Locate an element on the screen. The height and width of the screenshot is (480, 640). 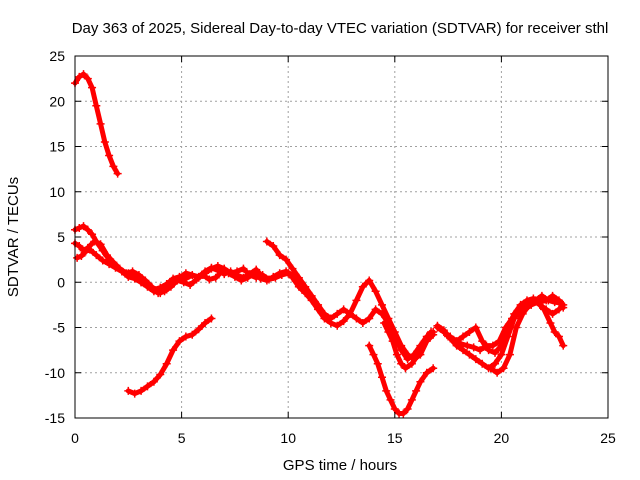
y-tick-label: 0 is located at coordinates (61, 282).